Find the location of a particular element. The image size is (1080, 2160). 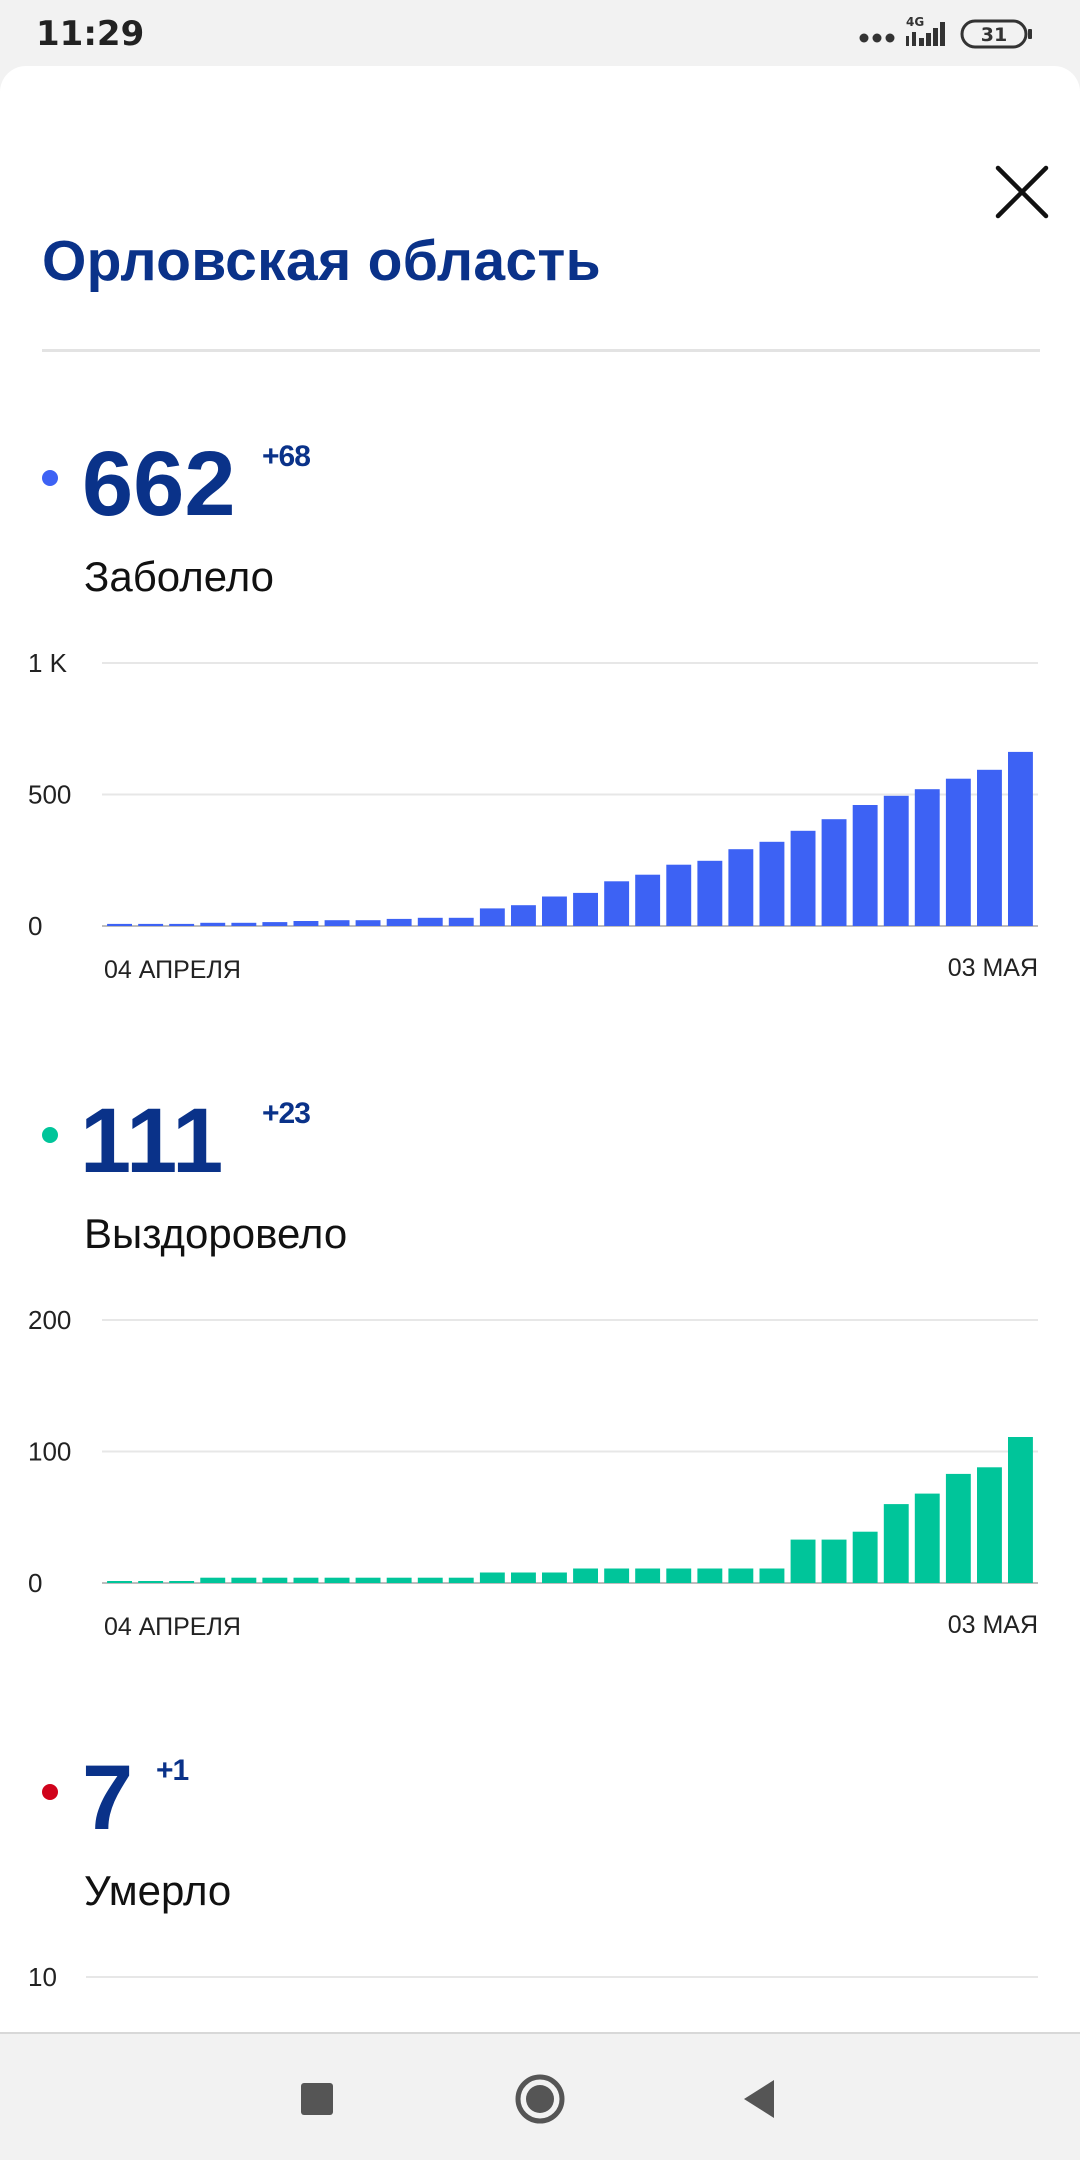

system-nav-bar is located at coordinates (540, 2096).